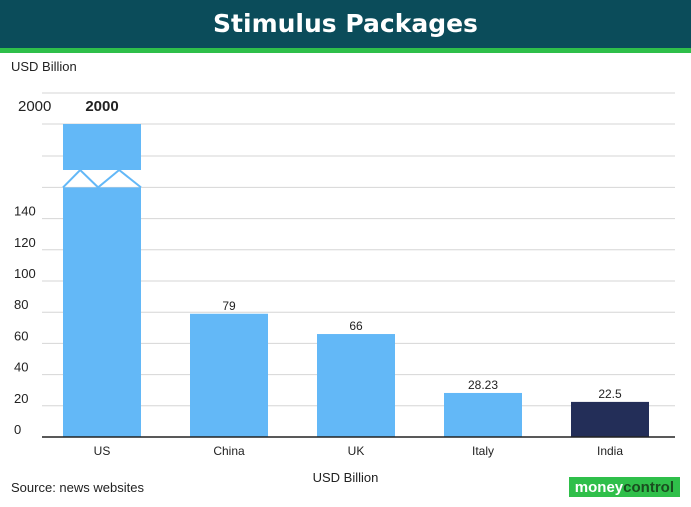 The width and height of the screenshot is (691, 507). I want to click on data-label-india: 22.5, so click(610, 394).